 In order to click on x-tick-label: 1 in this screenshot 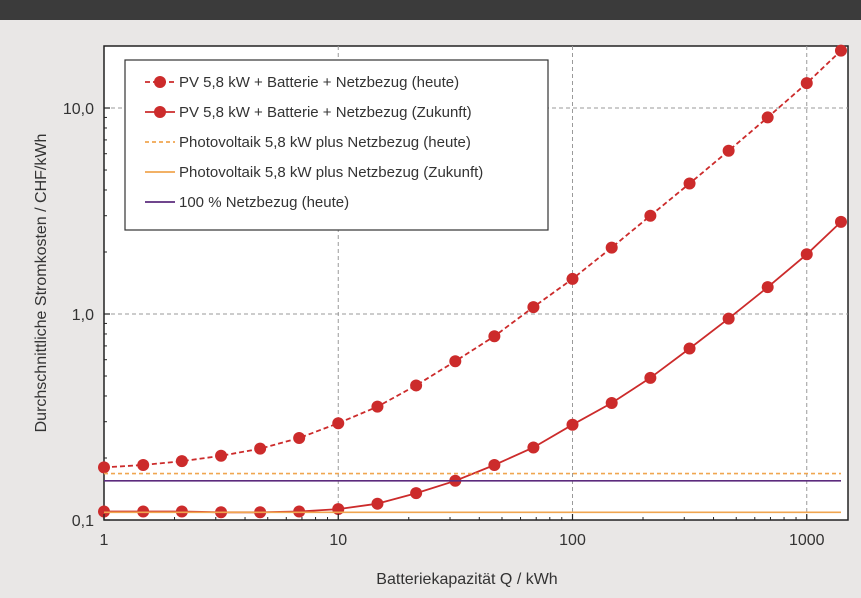, I will do `click(104, 540)`.